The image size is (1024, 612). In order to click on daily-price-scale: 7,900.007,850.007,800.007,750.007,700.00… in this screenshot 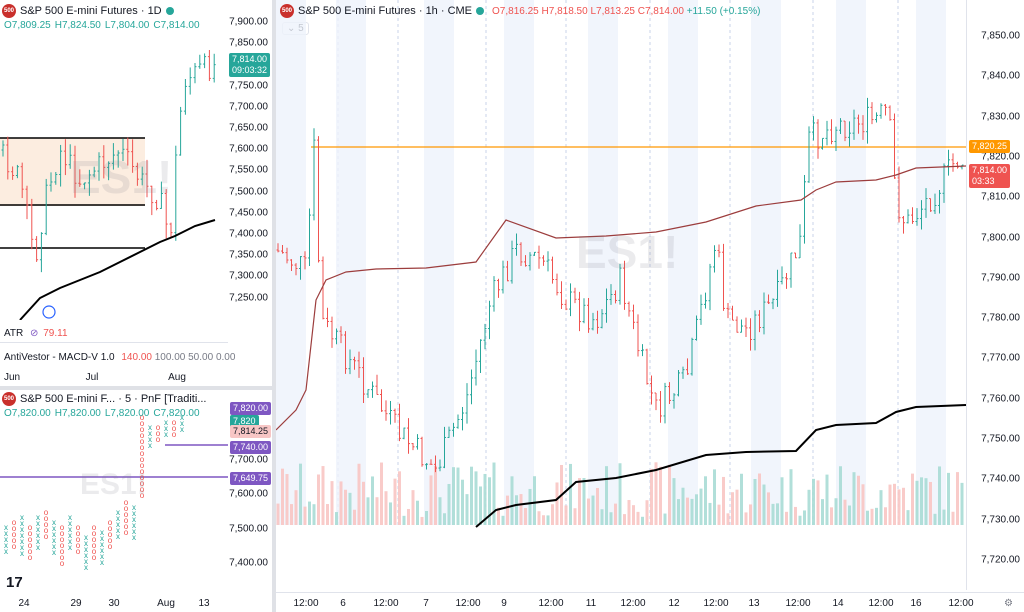, I will do `click(250, 160)`.